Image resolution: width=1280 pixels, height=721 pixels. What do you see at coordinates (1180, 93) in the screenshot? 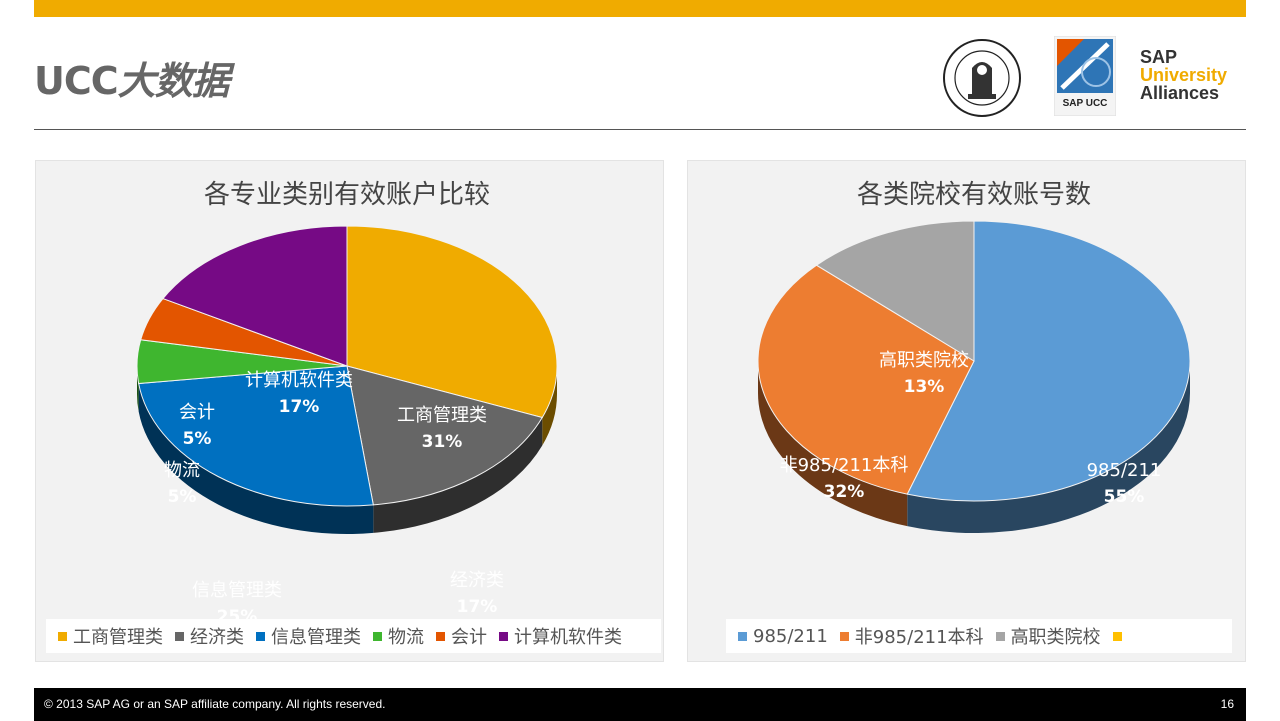
I see `sap-ua-line3: Alliances` at bounding box center [1180, 93].